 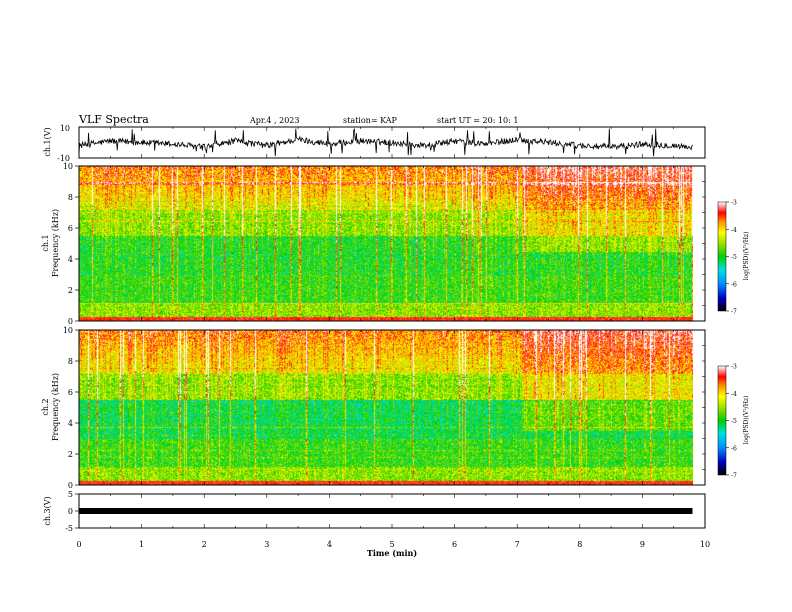 I want to click on waveform-ytick-top: 10, so click(x=65, y=128).